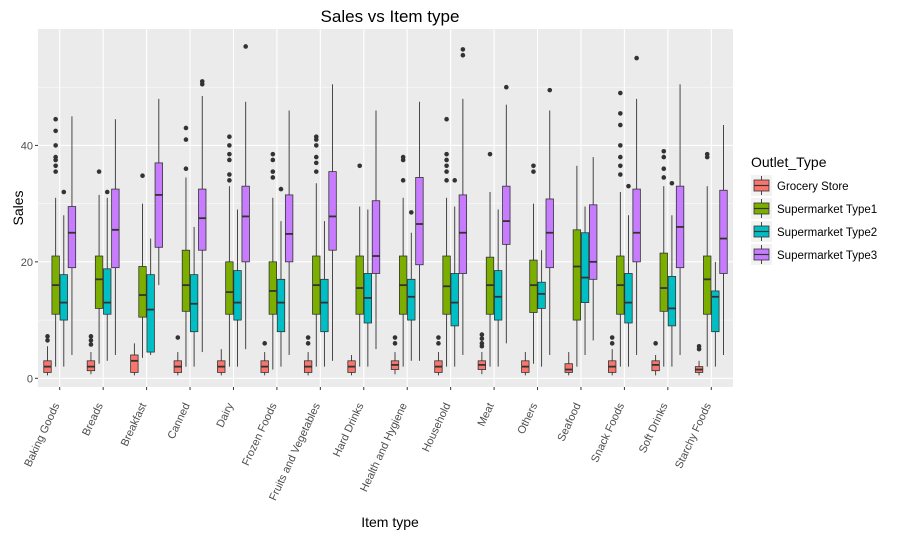 This screenshot has height=539, width=908. Describe the element at coordinates (27, 146) in the screenshot. I see `y-tick-label: 40` at that location.